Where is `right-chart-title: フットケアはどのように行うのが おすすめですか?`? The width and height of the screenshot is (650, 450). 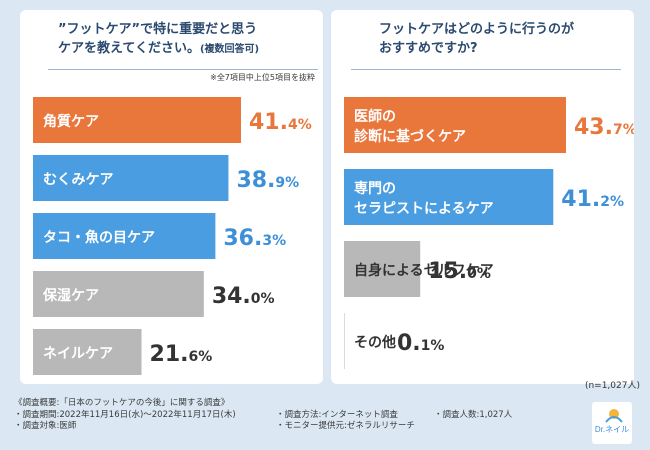
right-chart-title: フットケアはどのように行うのが おすすめですか? is located at coordinates (476, 39).